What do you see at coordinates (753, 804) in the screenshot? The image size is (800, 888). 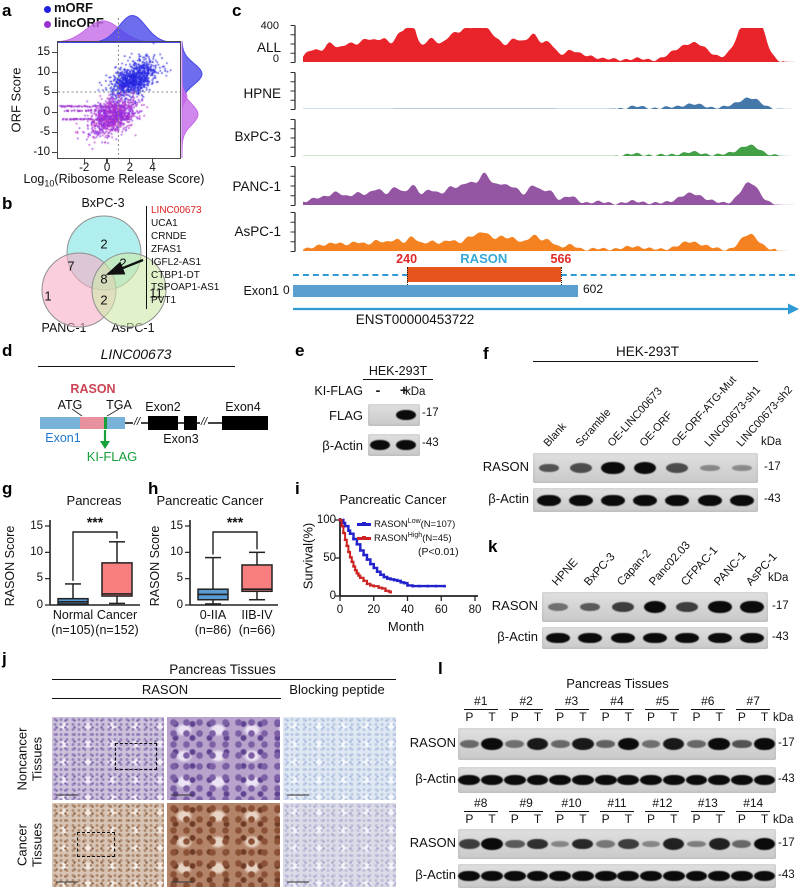 I see `sample-header-#14: #14` at bounding box center [753, 804].